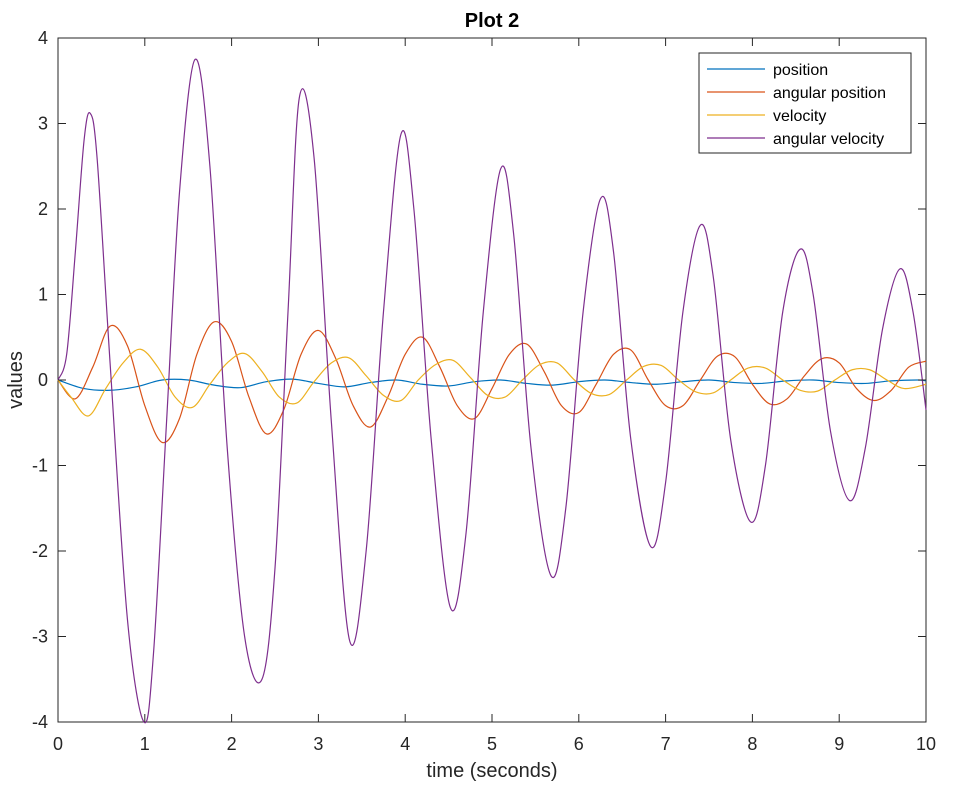 The width and height of the screenshot is (970, 800). What do you see at coordinates (232, 744) in the screenshot?
I see `x-tick-label: 2` at bounding box center [232, 744].